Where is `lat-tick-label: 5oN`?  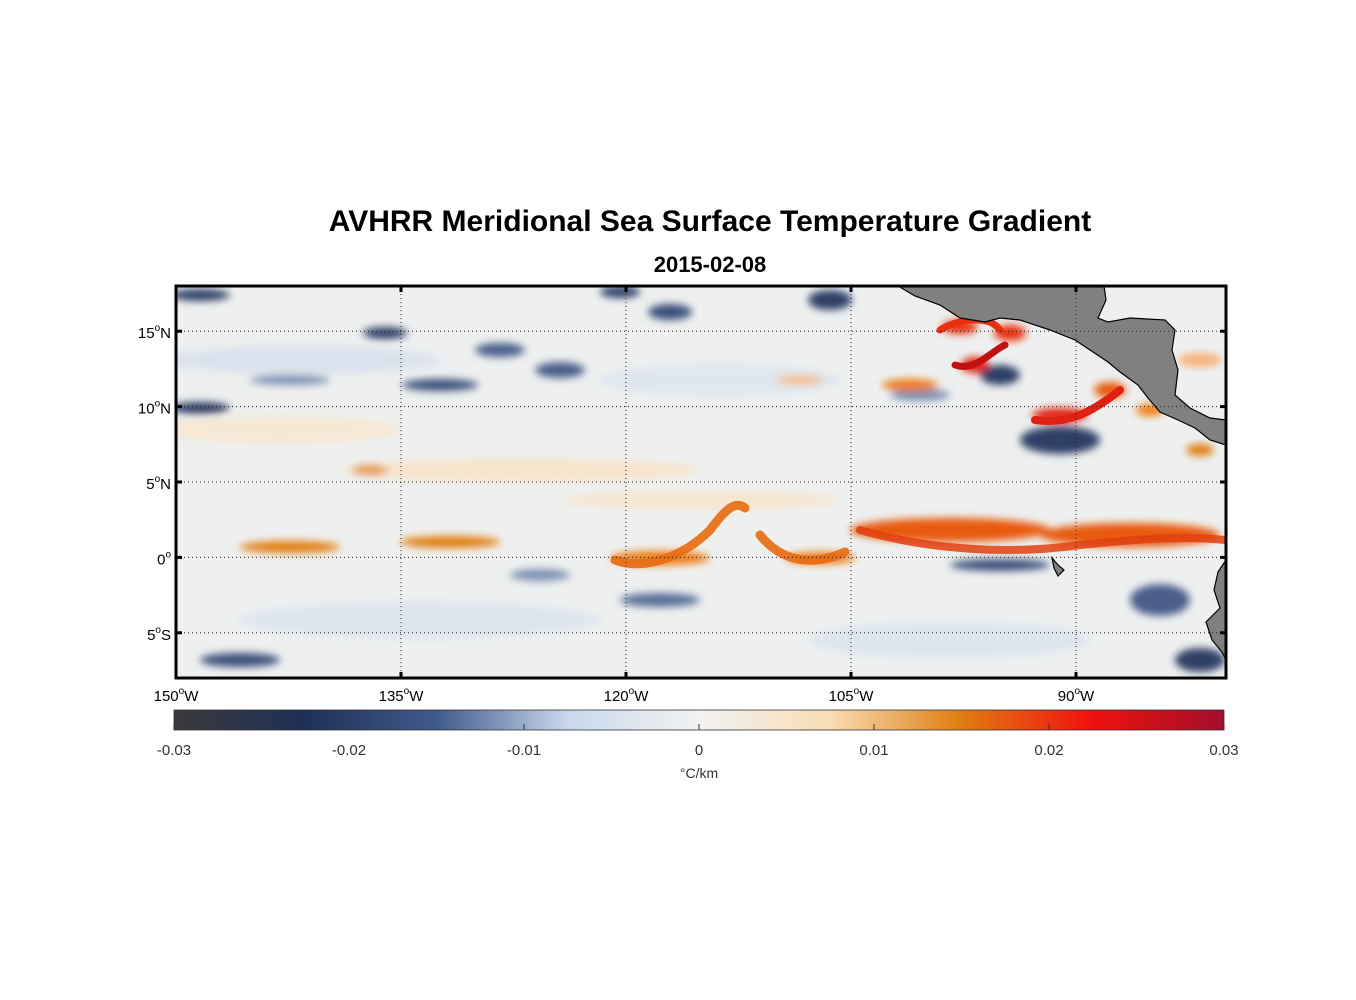
lat-tick-label: 5oN is located at coordinates (158, 483).